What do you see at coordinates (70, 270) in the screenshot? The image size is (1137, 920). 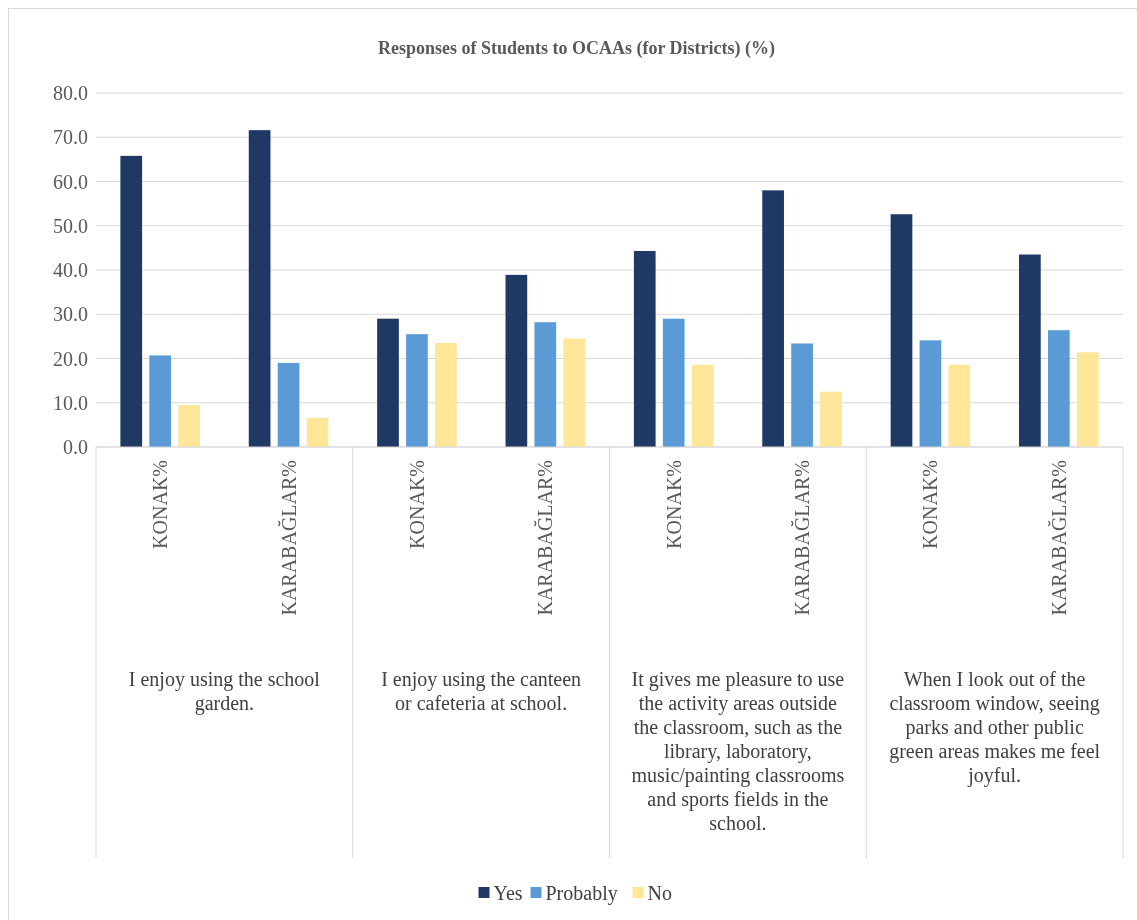 I see `y-tick-label: 40.0` at bounding box center [70, 270].